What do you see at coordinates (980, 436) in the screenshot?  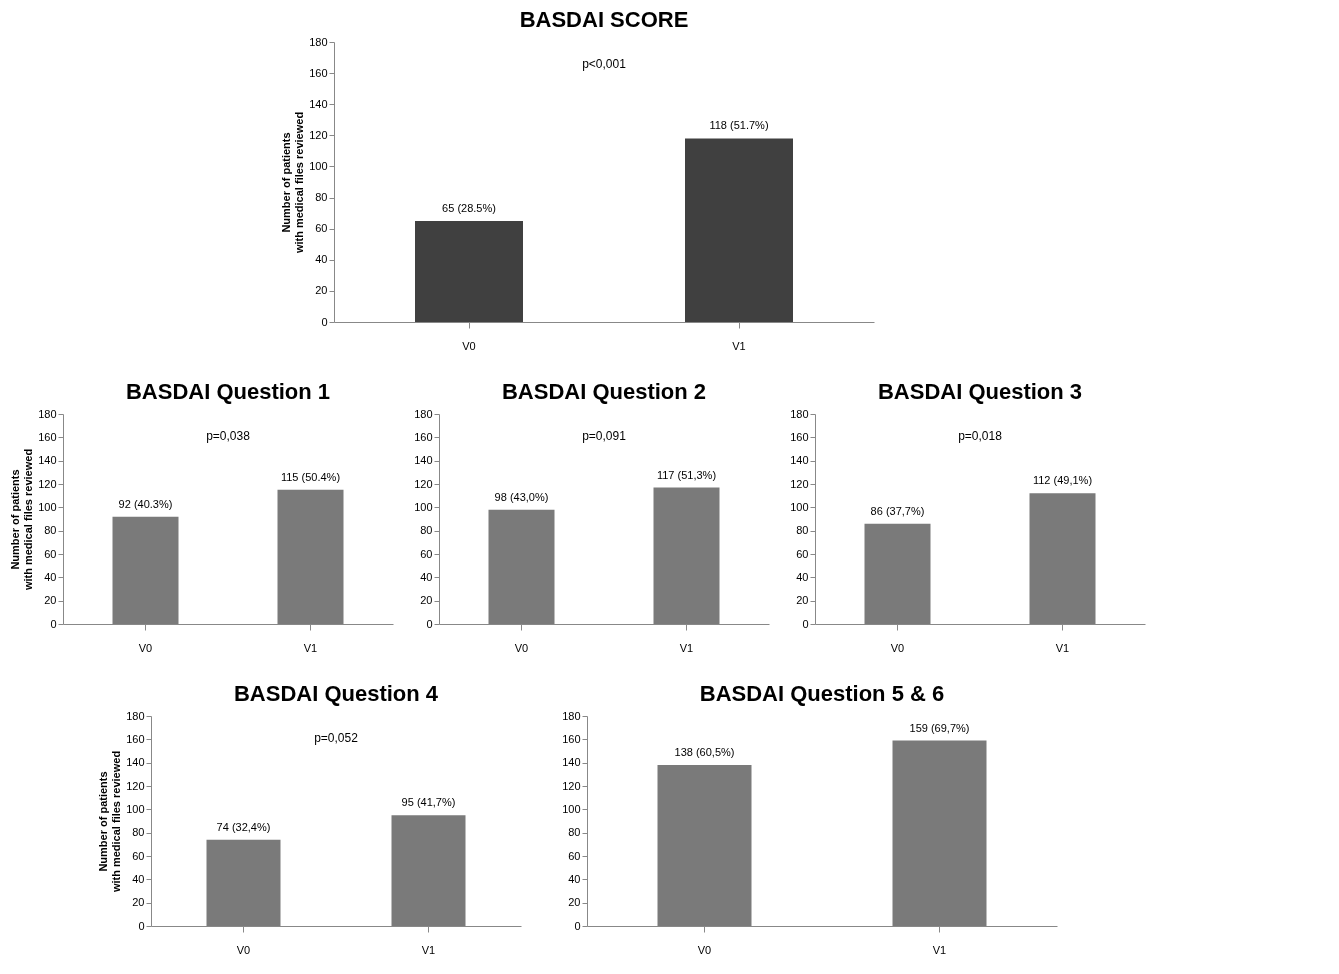 I see `annotation: p=0,018` at bounding box center [980, 436].